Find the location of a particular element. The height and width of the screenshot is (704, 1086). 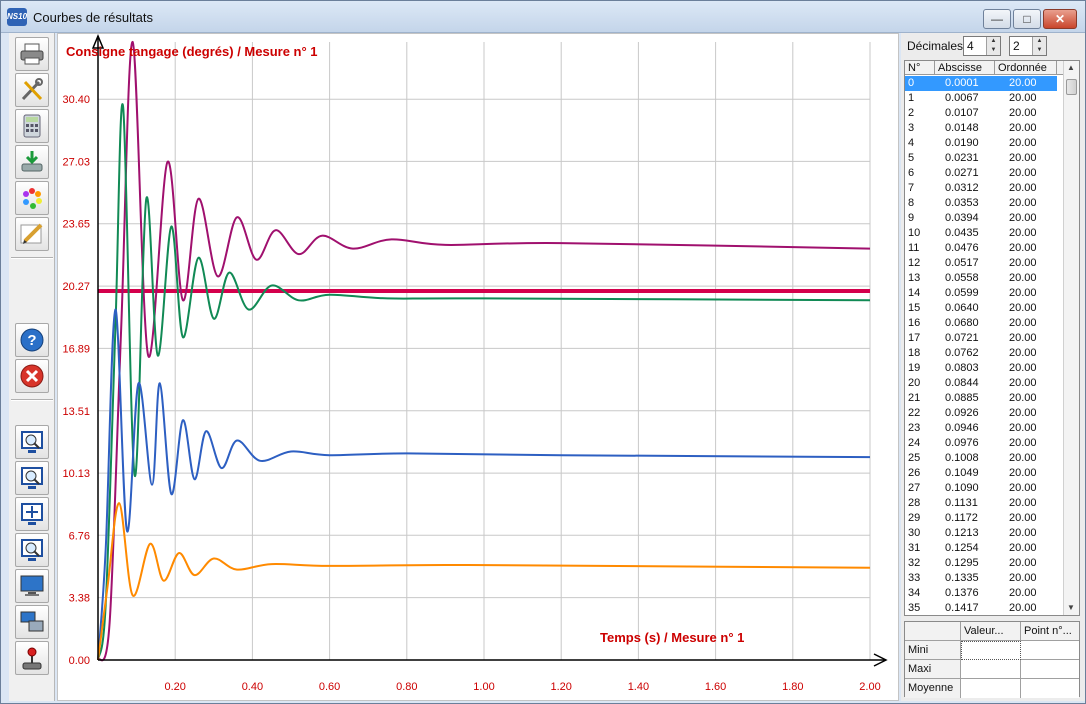

stats-min-value is located at coordinates (991, 650).